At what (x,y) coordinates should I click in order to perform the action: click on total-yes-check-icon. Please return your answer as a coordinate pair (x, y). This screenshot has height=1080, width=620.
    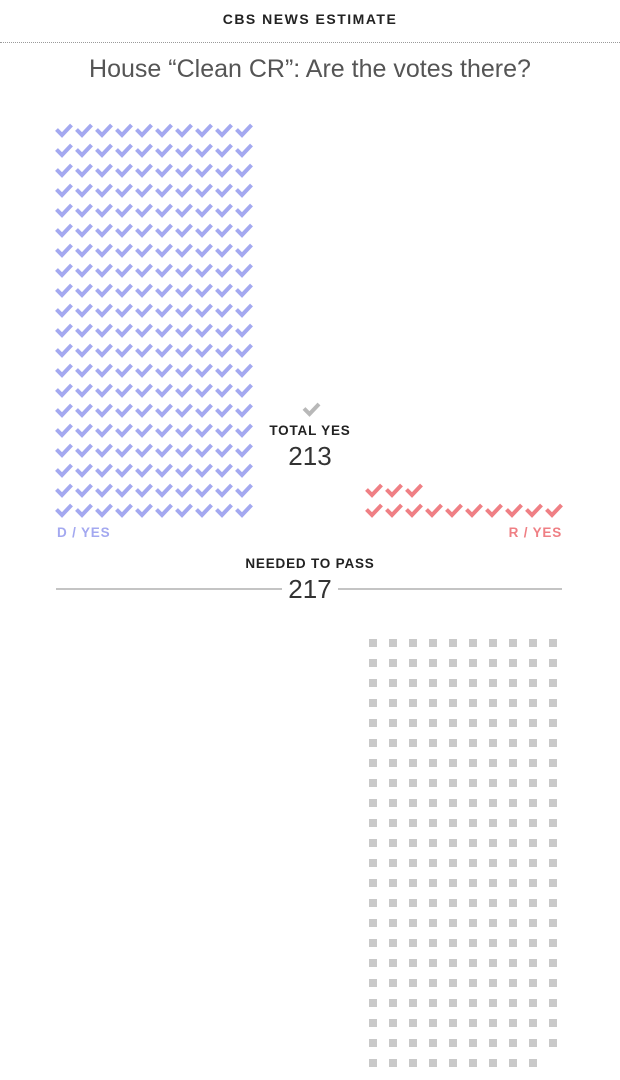
    Looking at the image, I should click on (311, 409).